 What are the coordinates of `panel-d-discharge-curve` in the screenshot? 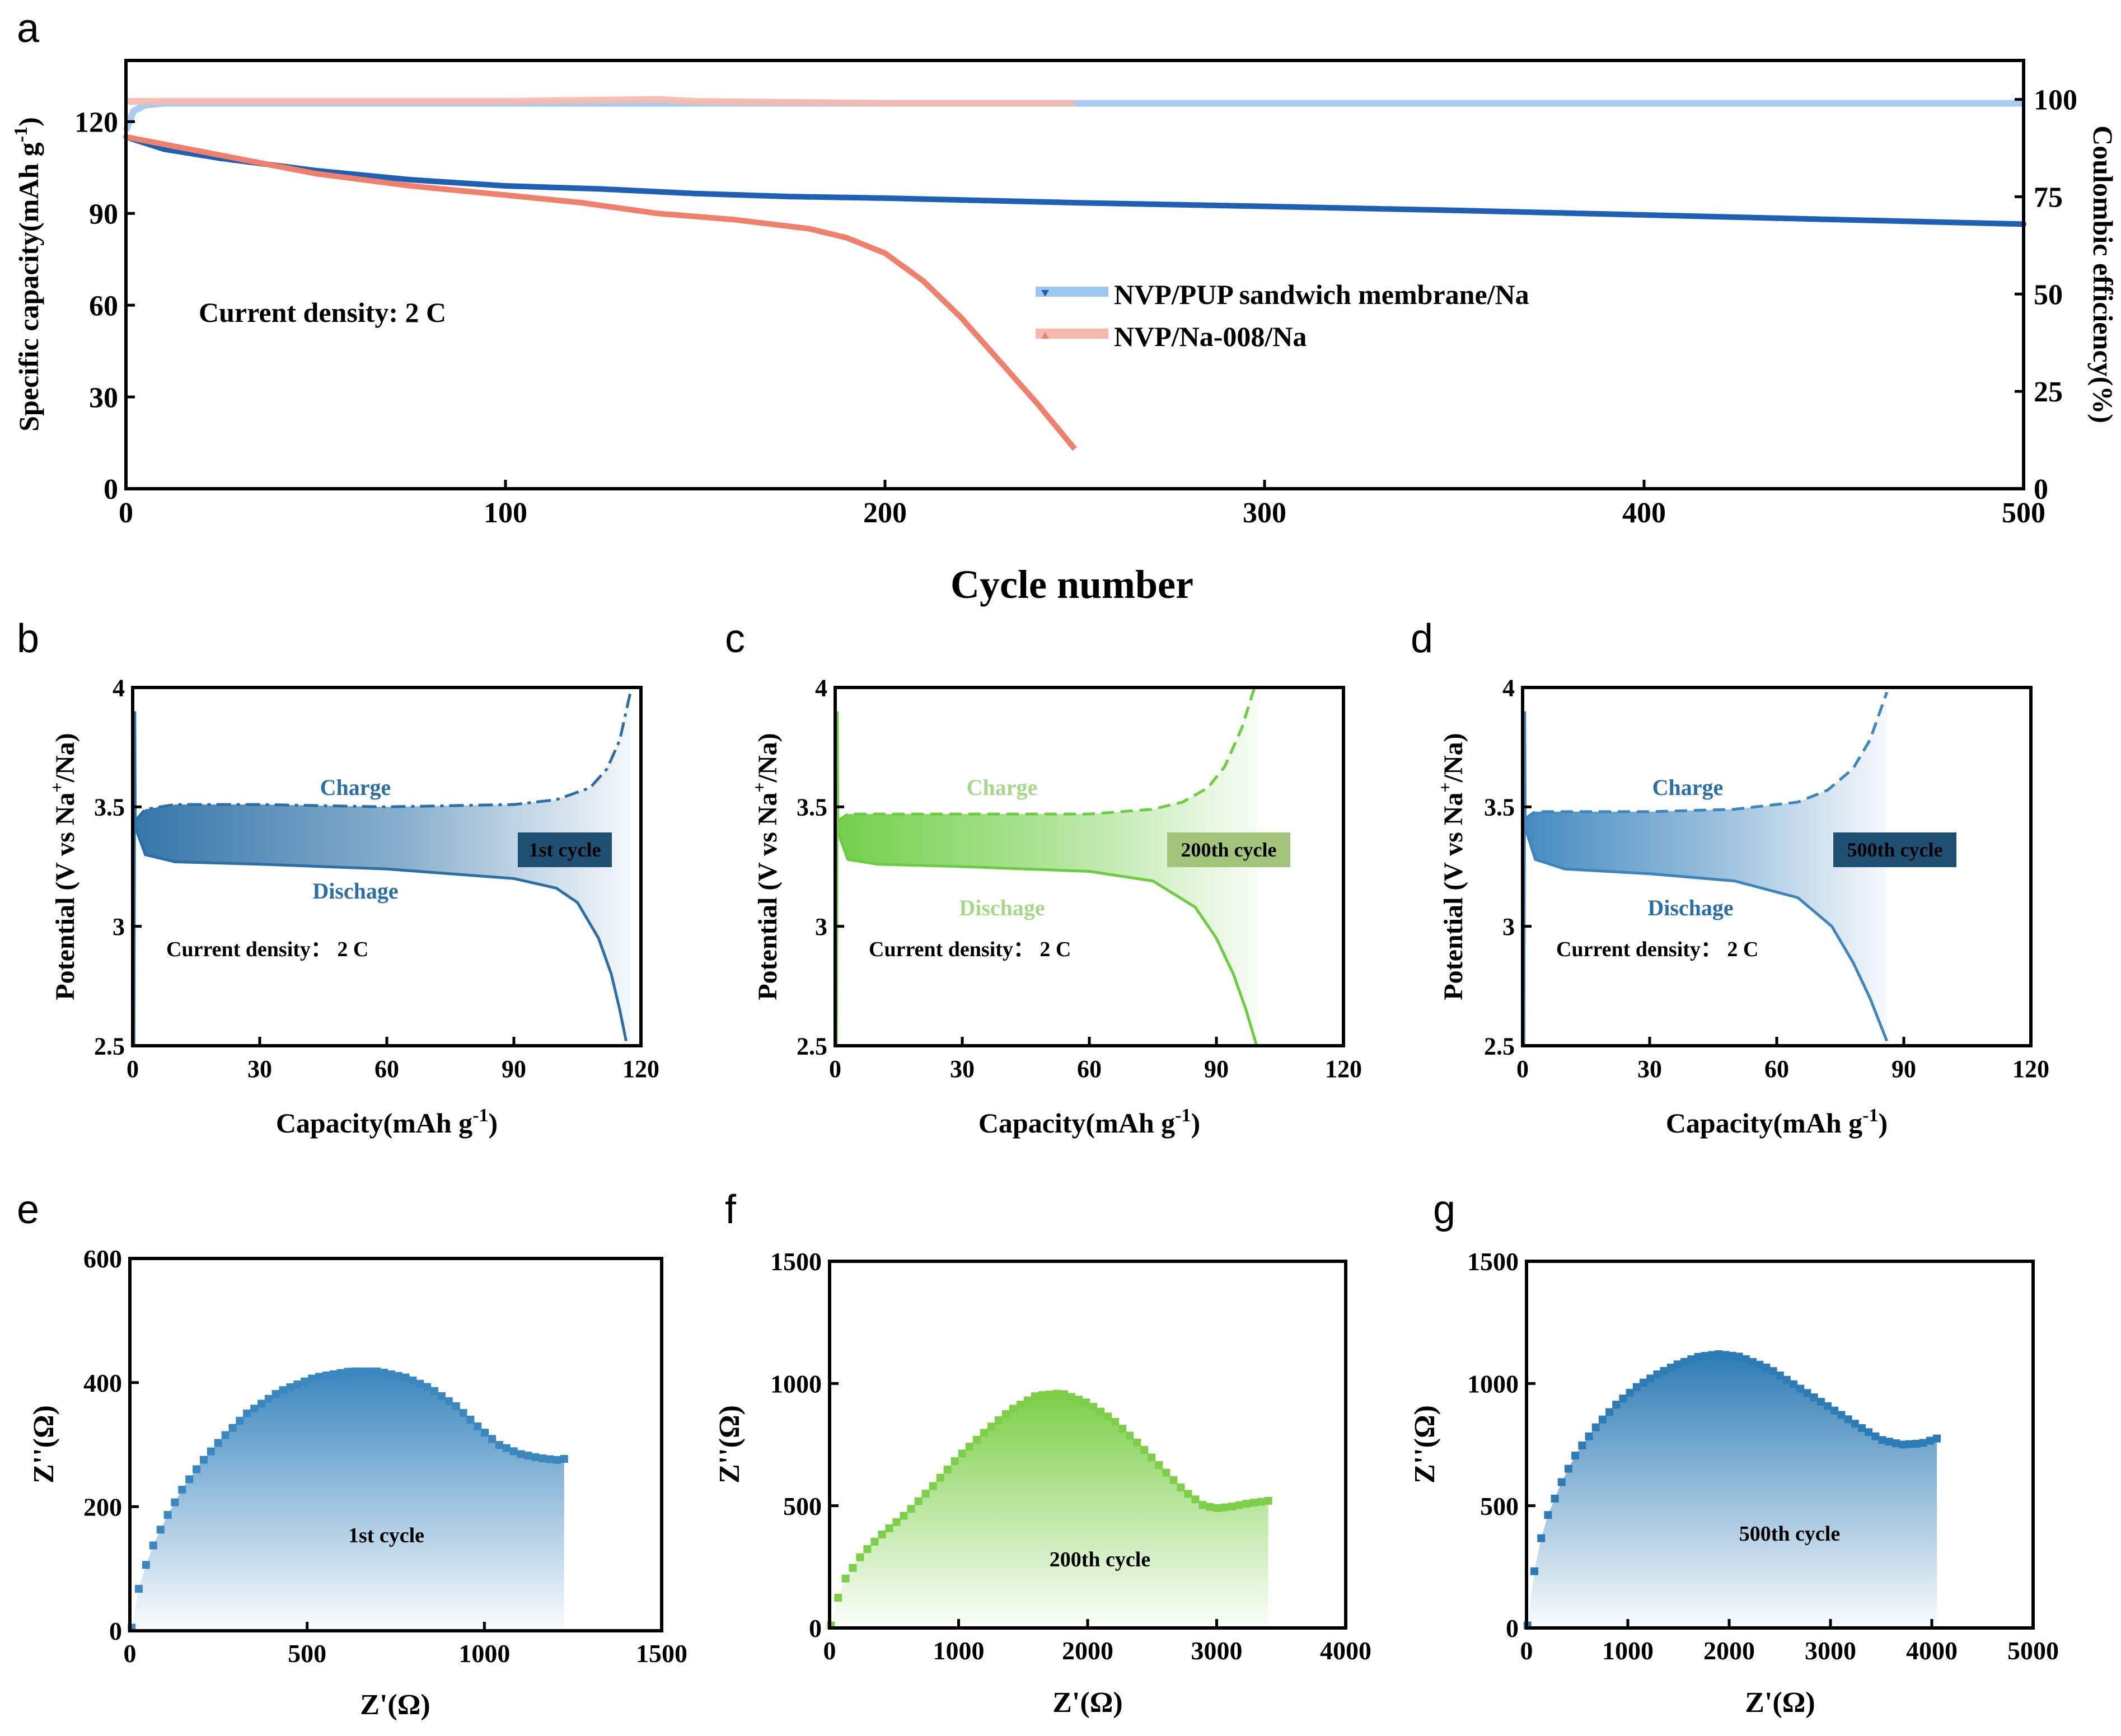 It's located at (1706, 934).